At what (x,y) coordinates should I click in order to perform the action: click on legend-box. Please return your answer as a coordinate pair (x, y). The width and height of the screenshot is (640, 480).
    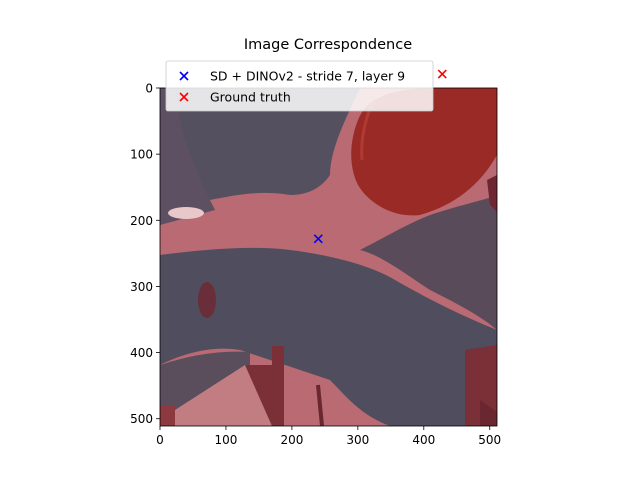
    Looking at the image, I should click on (299, 86).